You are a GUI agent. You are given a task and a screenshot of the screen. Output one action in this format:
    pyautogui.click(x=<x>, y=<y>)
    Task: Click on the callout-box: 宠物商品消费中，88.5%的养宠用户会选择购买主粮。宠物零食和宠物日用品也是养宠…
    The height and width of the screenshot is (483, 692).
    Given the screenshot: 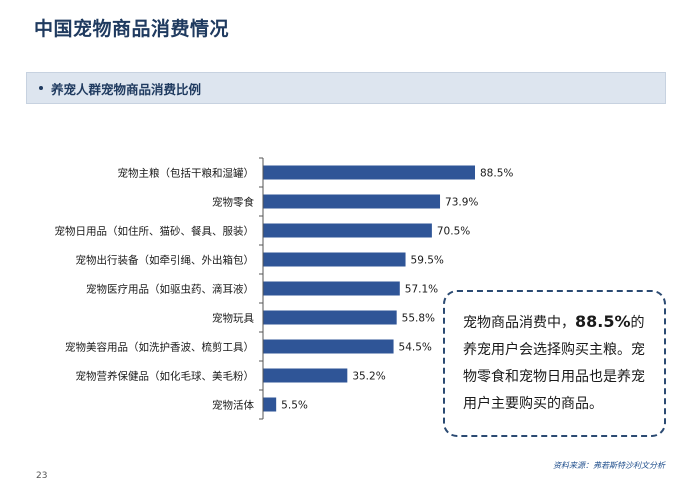 What is the action you would take?
    pyautogui.click(x=554, y=363)
    